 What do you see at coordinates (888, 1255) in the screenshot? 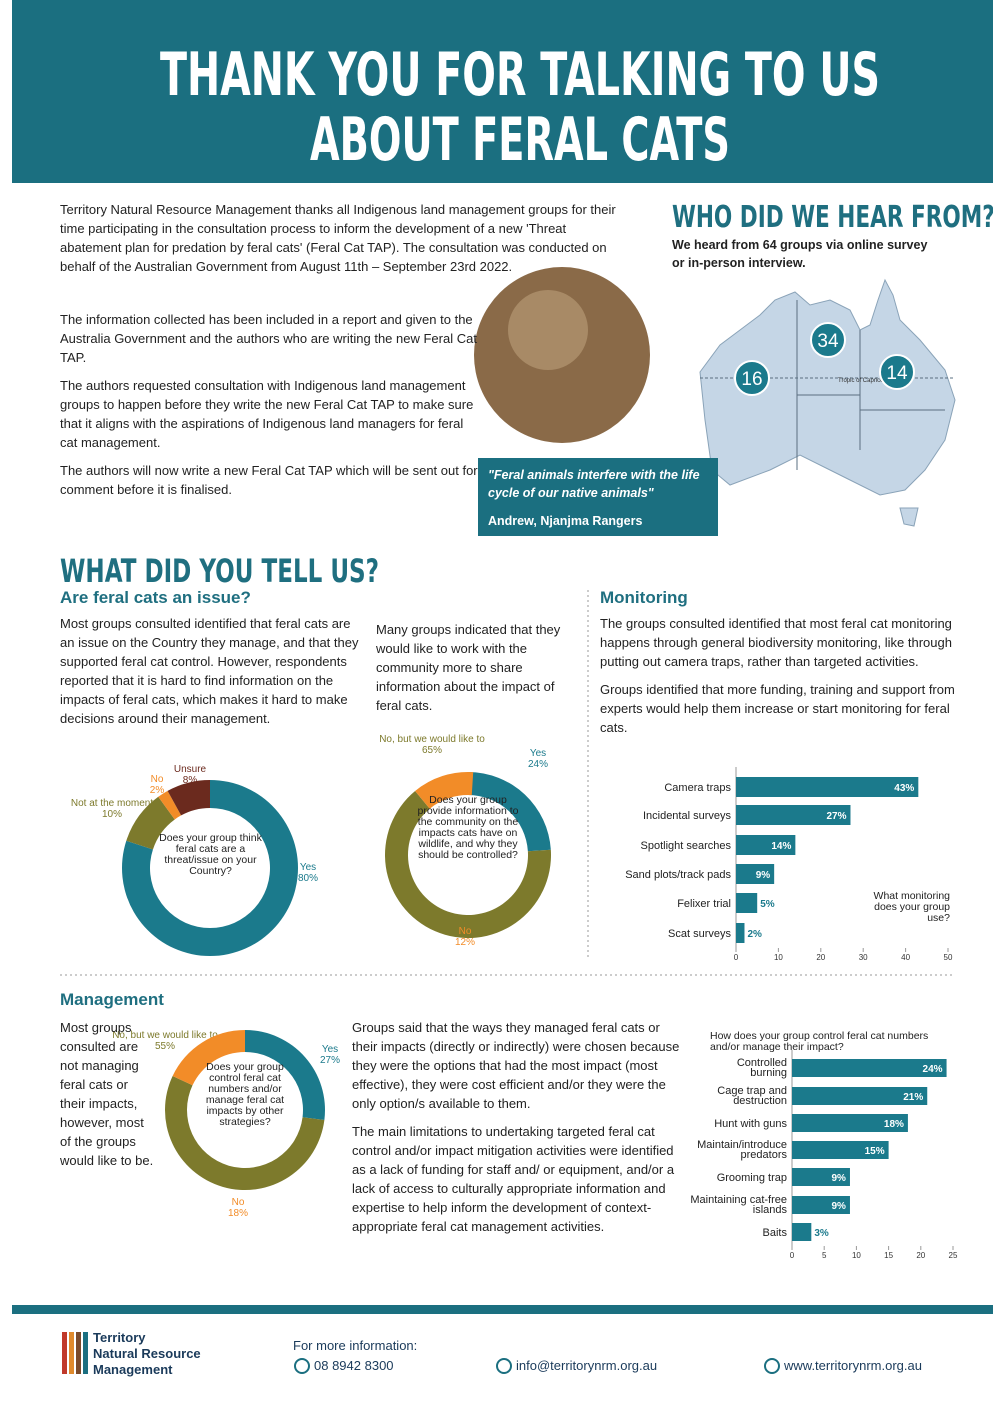
I see `x-tick-label: 15` at bounding box center [888, 1255].